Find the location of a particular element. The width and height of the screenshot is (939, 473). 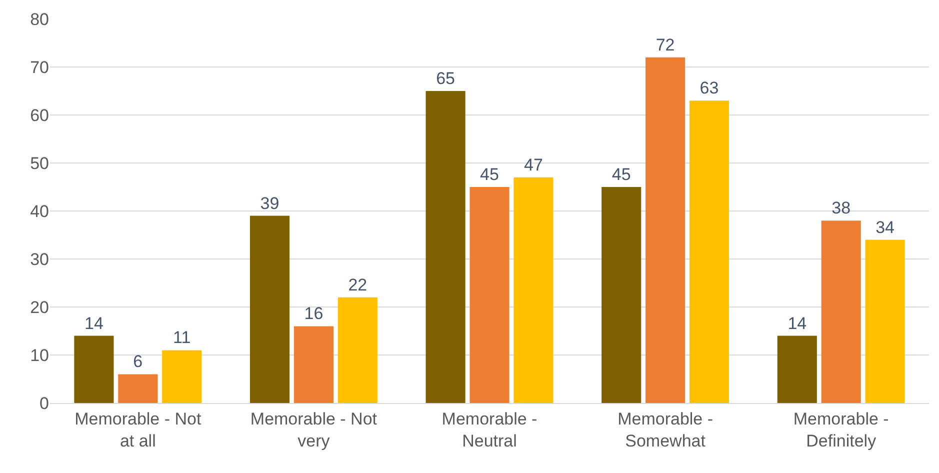

data-label: 72 is located at coordinates (665, 44).